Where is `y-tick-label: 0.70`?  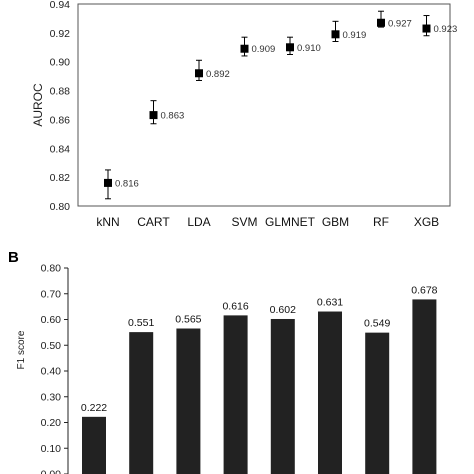 y-tick-label: 0.70 is located at coordinates (51, 294).